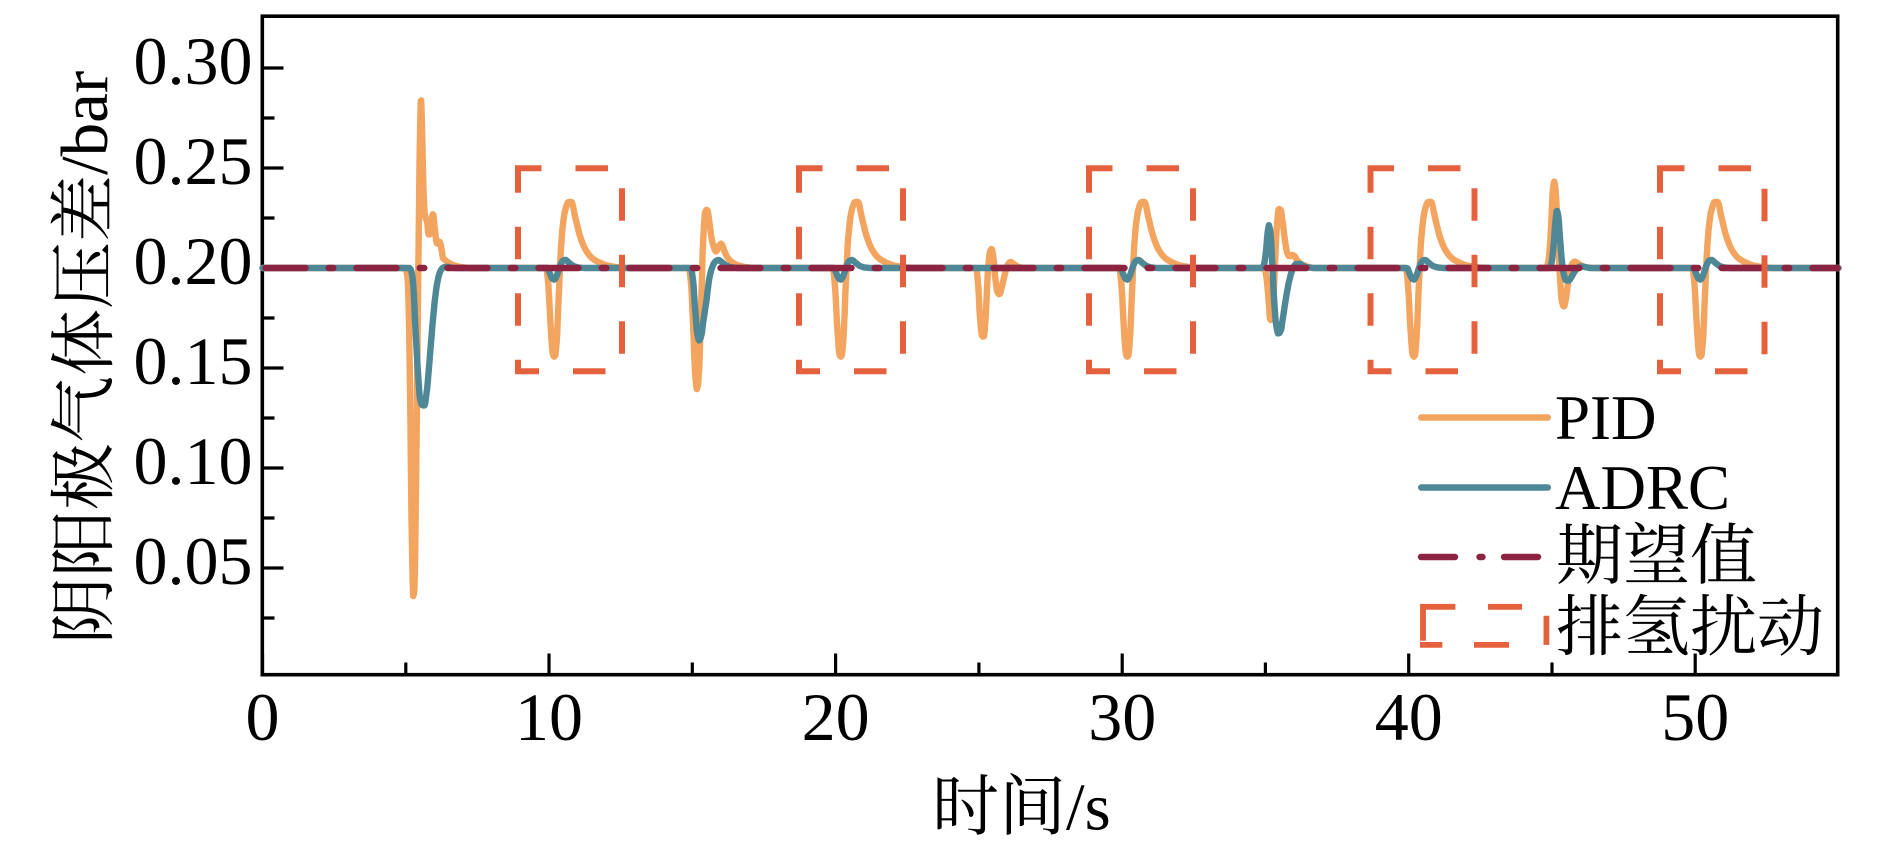 This screenshot has height=860, width=1890. What do you see at coordinates (263, 717) in the screenshot?
I see `svg-text: 0` at bounding box center [263, 717].